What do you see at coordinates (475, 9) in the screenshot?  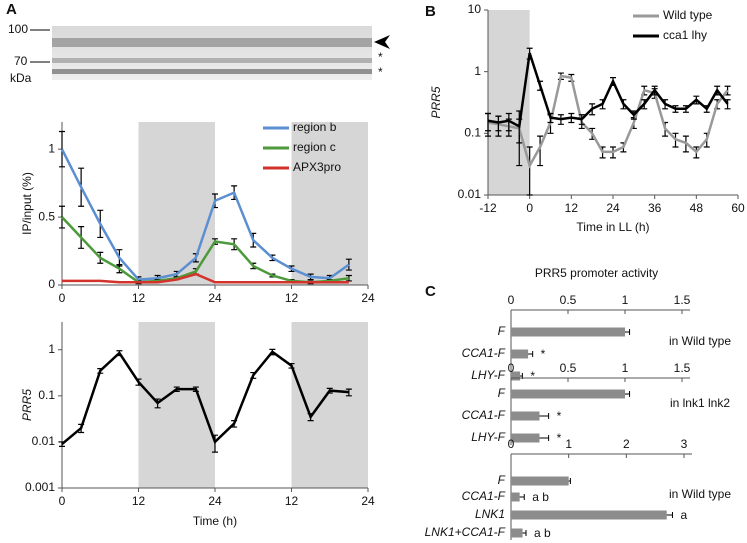 I see `y-tick-label: 10` at bounding box center [475, 9].